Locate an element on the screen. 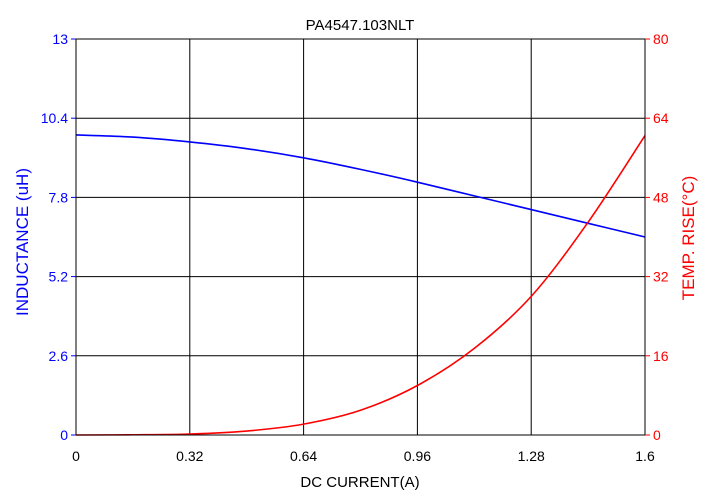 The height and width of the screenshot is (494, 714). y-right-tick-label: 16 is located at coordinates (661, 356).